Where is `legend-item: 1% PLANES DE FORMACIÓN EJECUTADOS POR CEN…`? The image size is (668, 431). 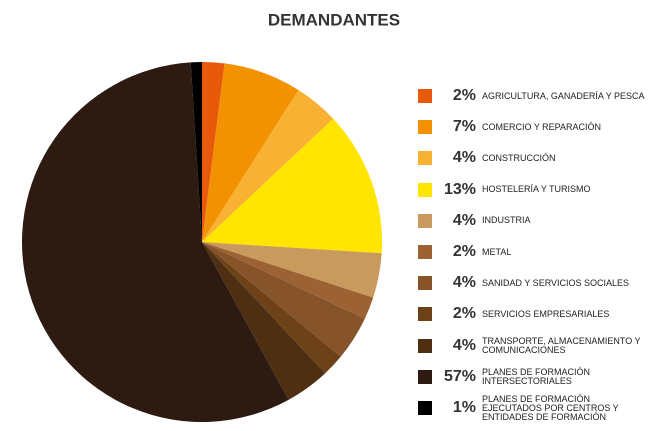
legend-item: 1% PLANES DE FORMACIÓN EJECUTADOS POR CEN… is located at coordinates (534, 408).